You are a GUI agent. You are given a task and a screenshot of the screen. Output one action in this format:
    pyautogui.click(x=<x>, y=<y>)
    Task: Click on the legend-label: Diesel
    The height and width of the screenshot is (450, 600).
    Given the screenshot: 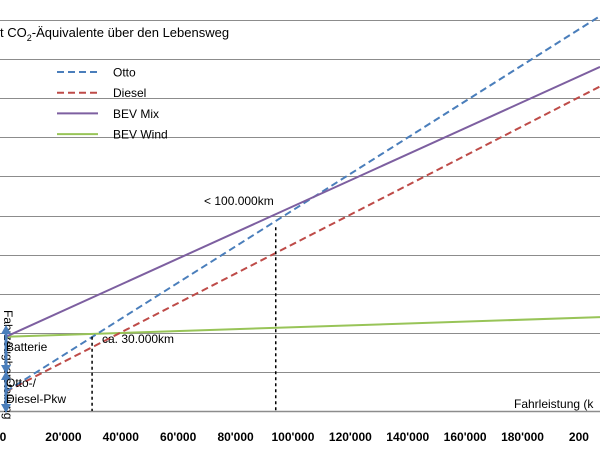 What is the action you would take?
    pyautogui.click(x=129, y=93)
    